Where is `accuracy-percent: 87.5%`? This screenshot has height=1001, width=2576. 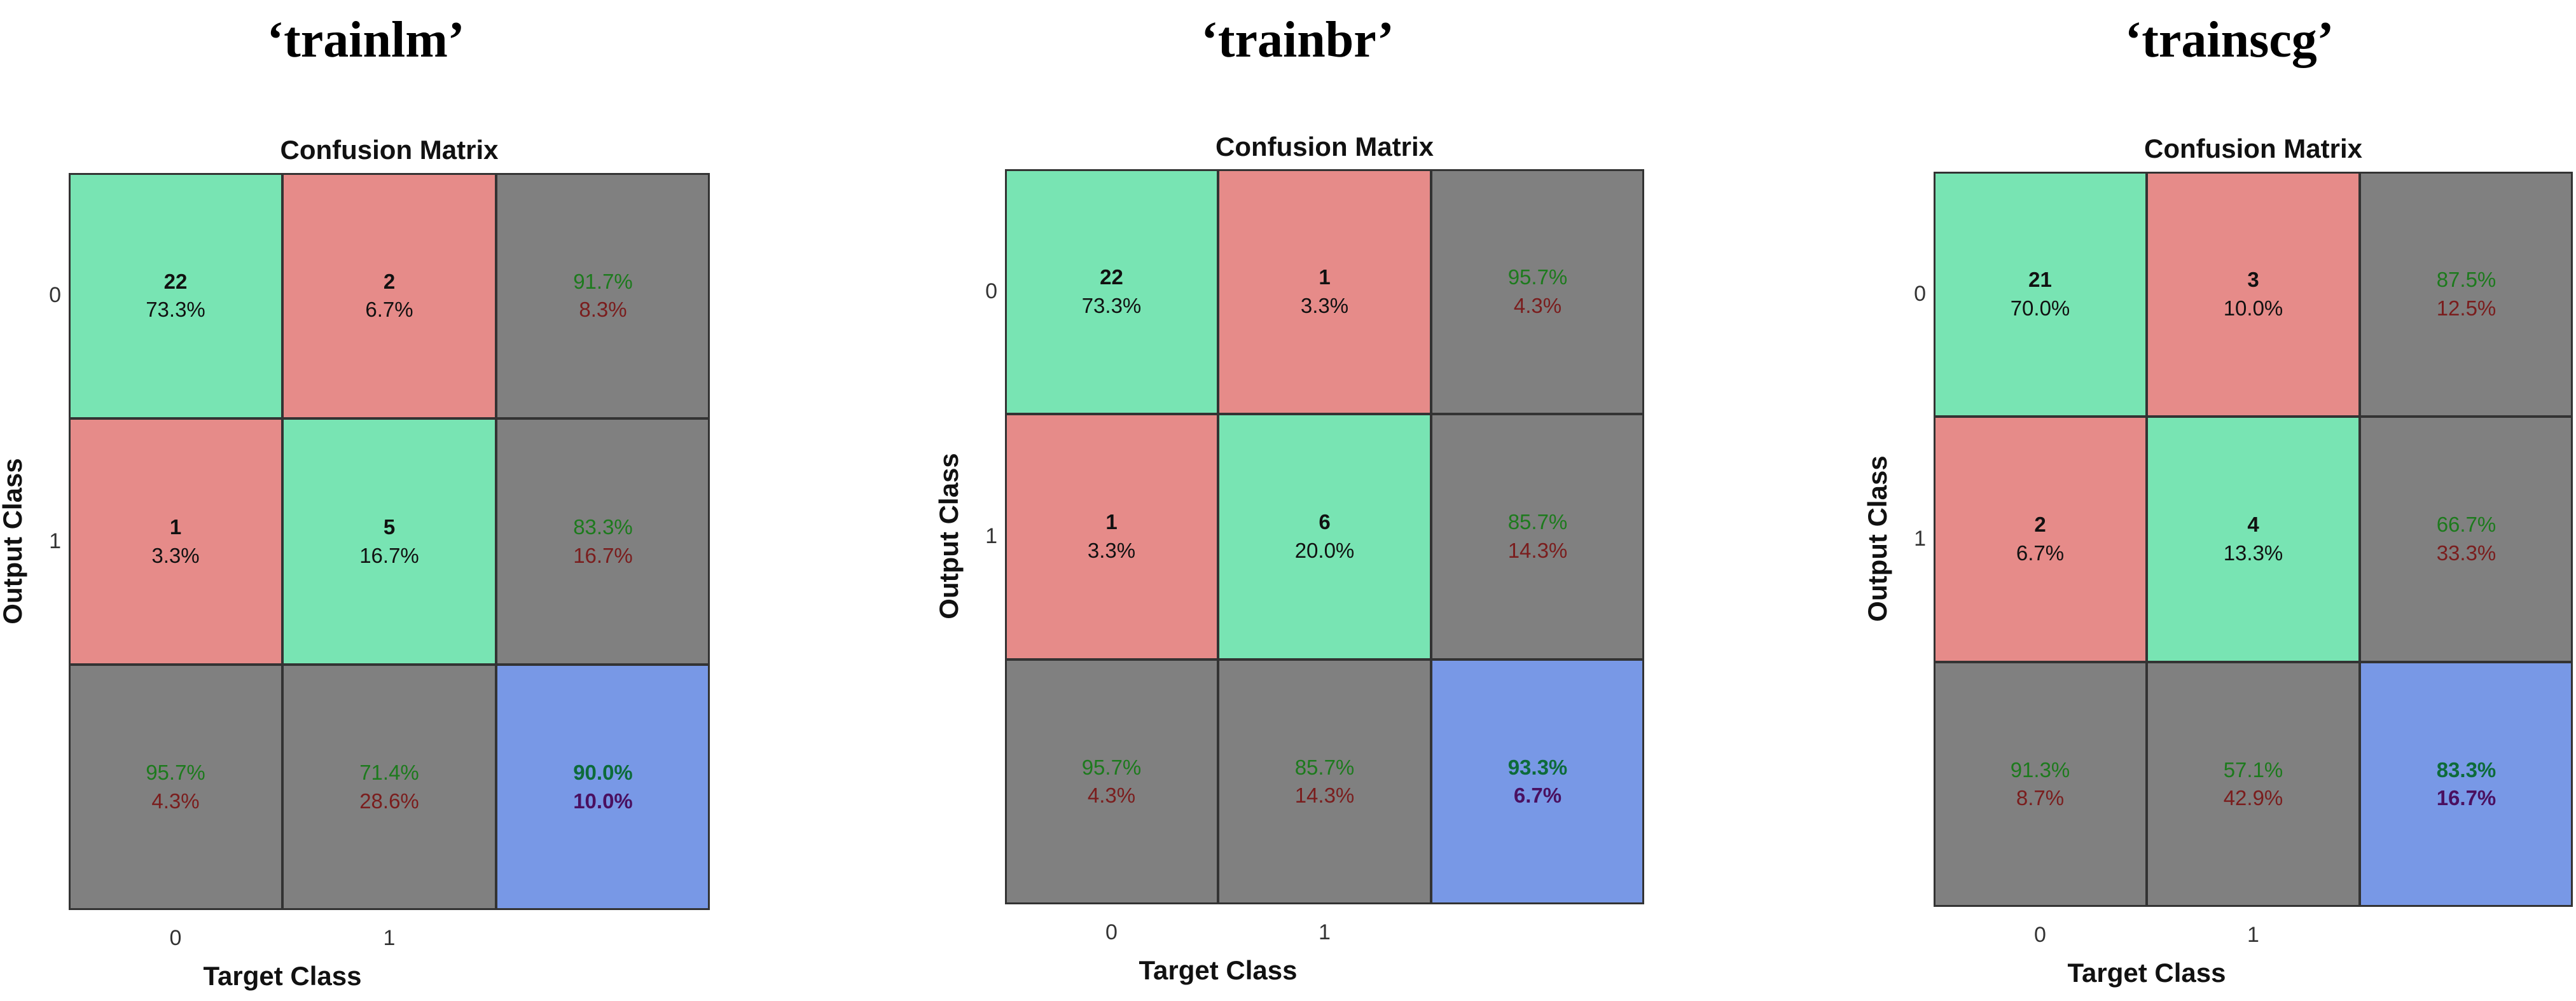 accuracy-percent: 87.5% is located at coordinates (2466, 280).